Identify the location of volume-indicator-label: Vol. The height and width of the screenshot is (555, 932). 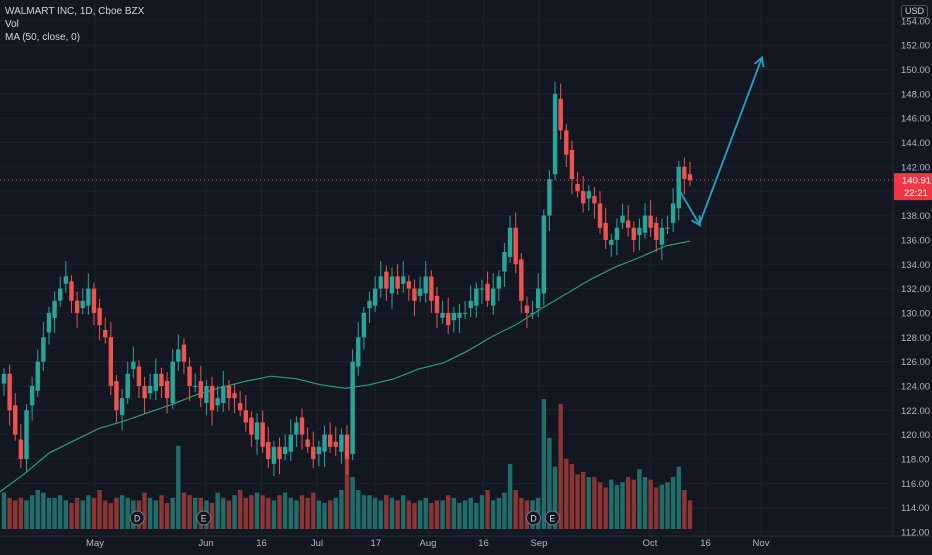
(12, 24).